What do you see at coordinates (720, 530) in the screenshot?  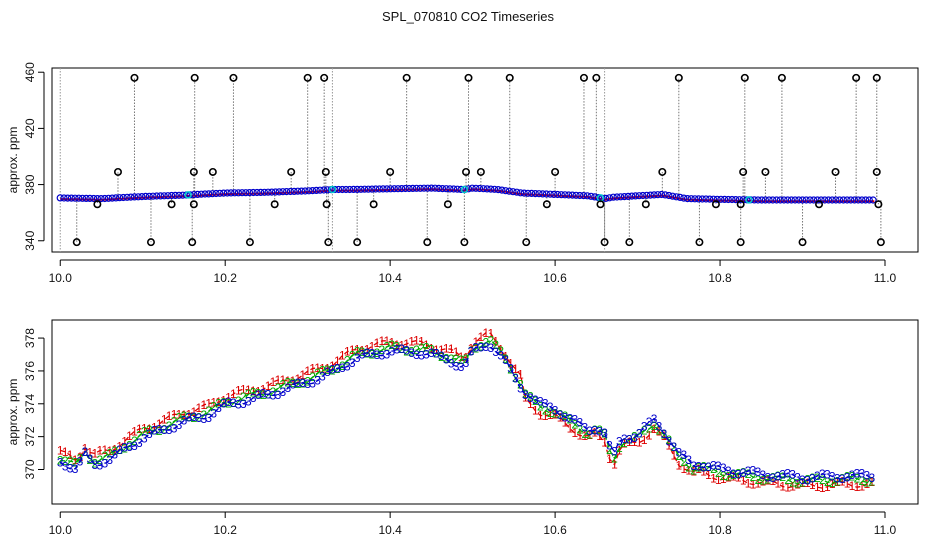 I see `bottom-x-tick-label: 10.8` at bounding box center [720, 530].